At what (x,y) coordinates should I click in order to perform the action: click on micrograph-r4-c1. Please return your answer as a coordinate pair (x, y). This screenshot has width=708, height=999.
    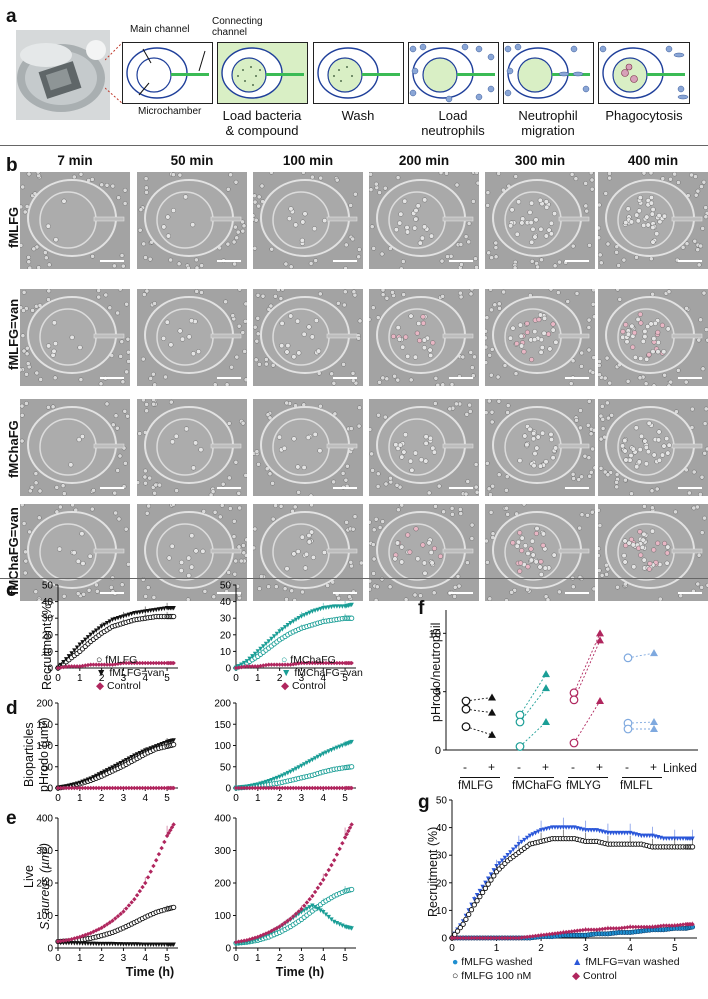
    Looking at the image, I should click on (75, 552).